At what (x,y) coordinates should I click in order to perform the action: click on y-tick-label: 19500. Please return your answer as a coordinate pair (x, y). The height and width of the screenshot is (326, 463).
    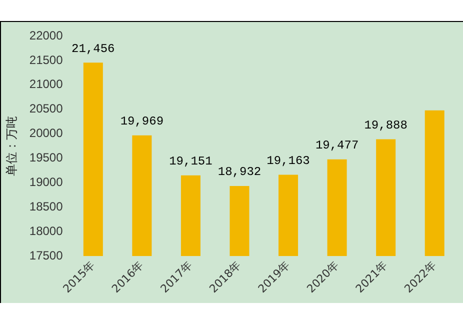
    Looking at the image, I should click on (46, 157).